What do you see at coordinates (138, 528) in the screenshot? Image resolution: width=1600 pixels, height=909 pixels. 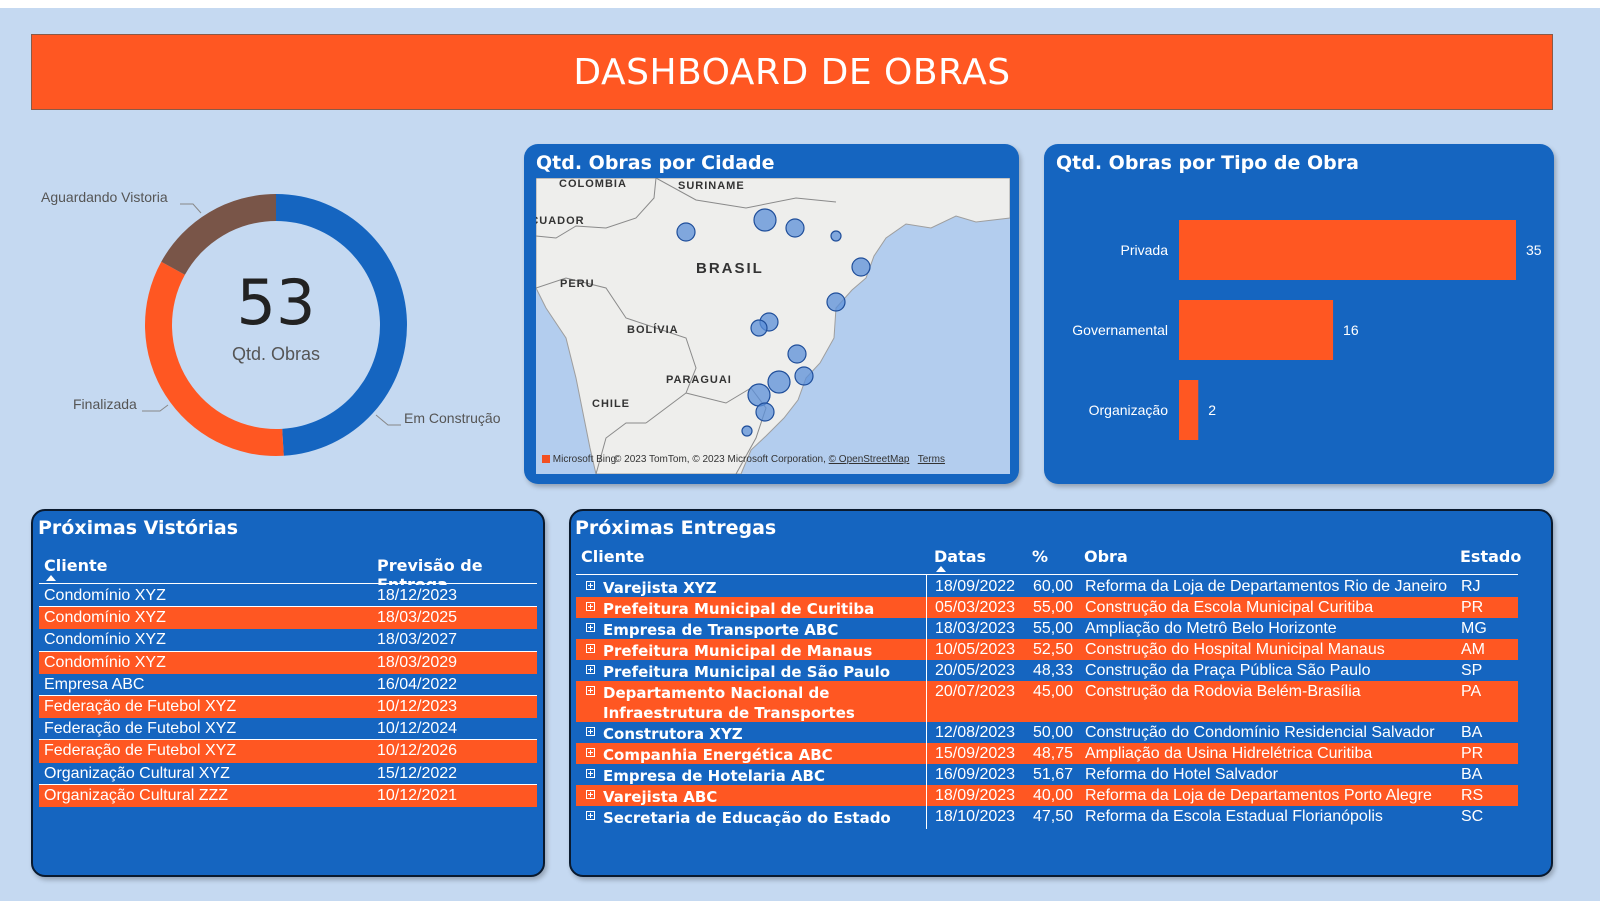 I see `vistorias-title: Próximas Vistórias` at bounding box center [138, 528].